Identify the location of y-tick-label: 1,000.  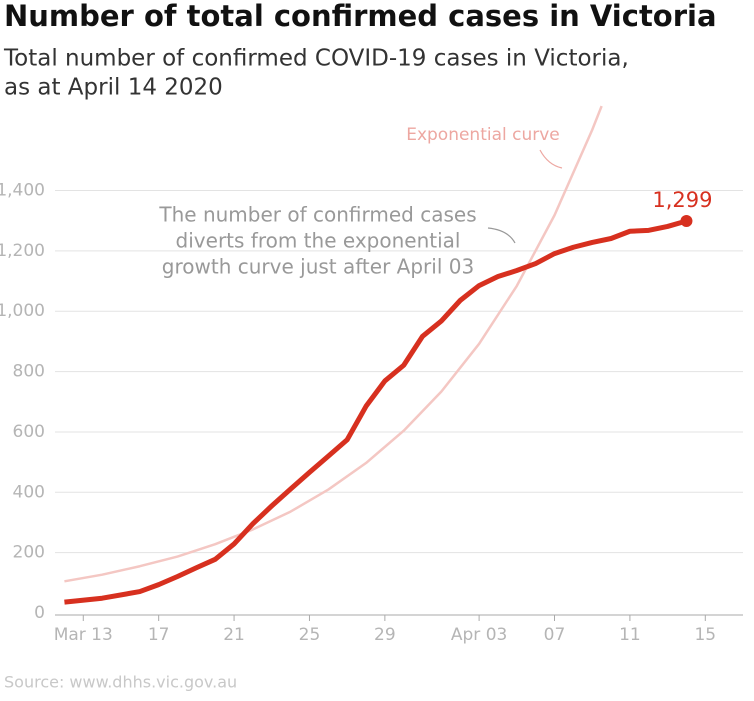
(22, 311).